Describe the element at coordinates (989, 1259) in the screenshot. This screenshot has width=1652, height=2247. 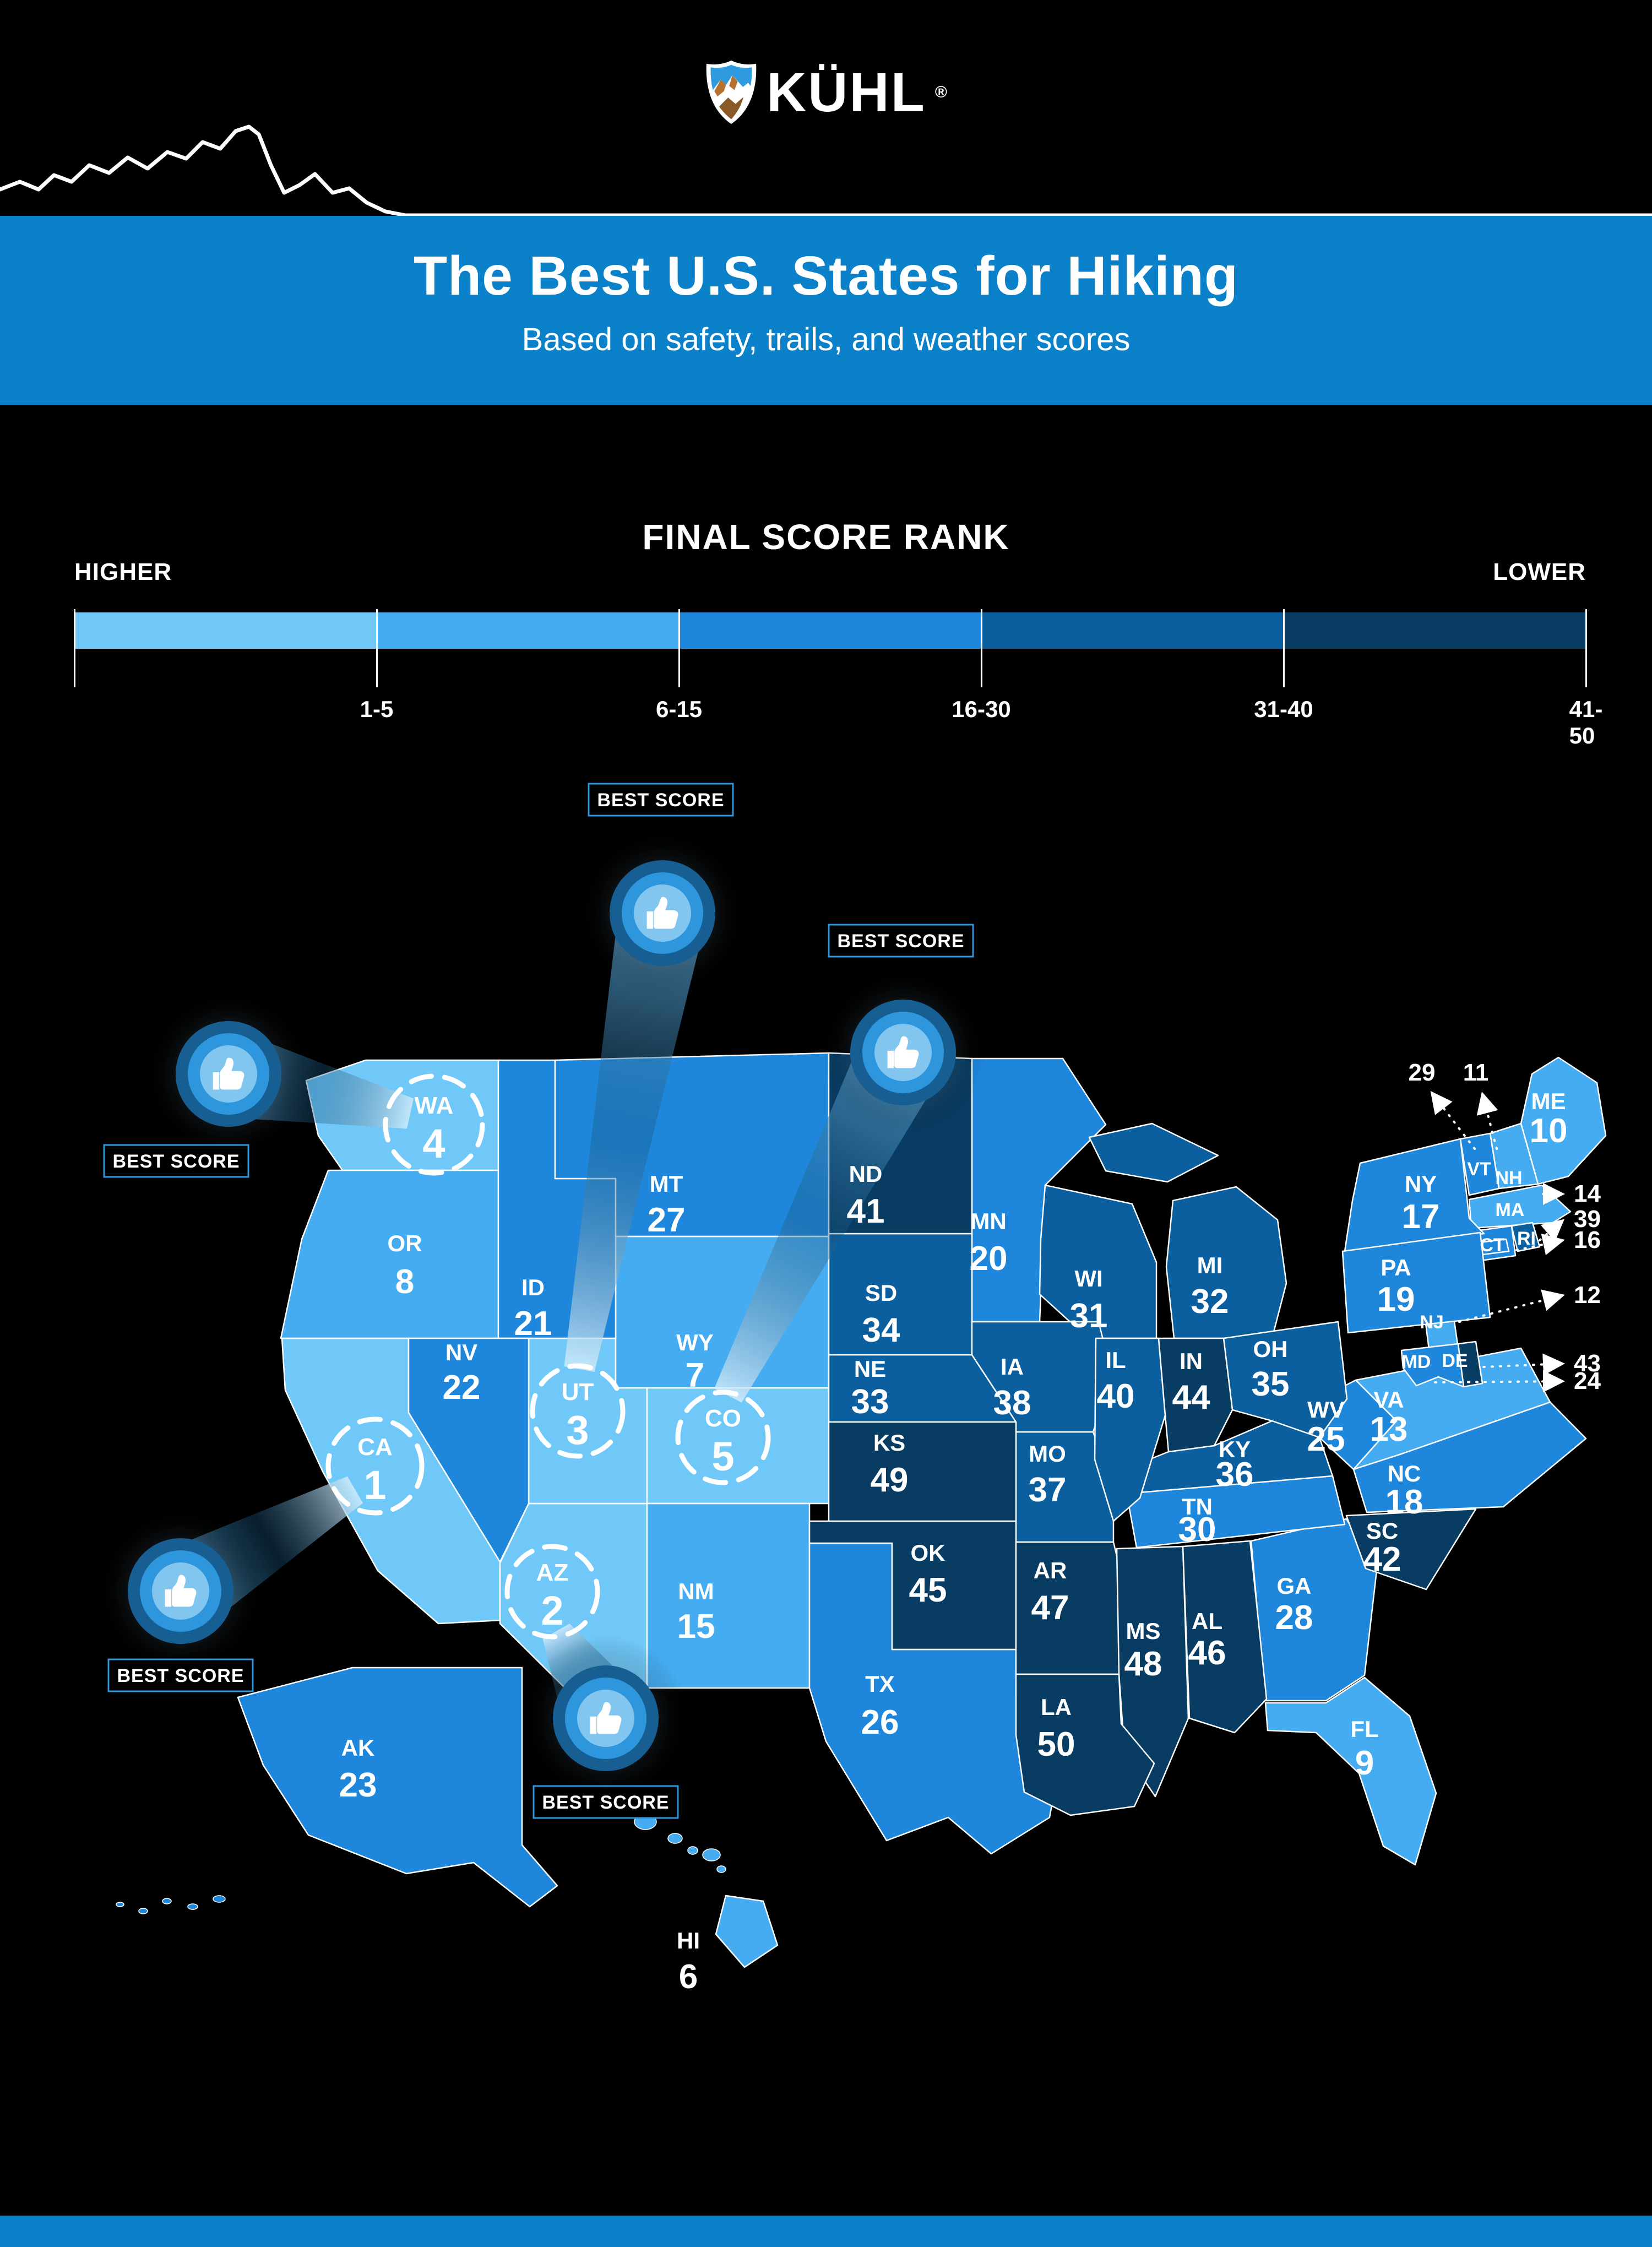
I see `state-mn-rank: 20` at that location.